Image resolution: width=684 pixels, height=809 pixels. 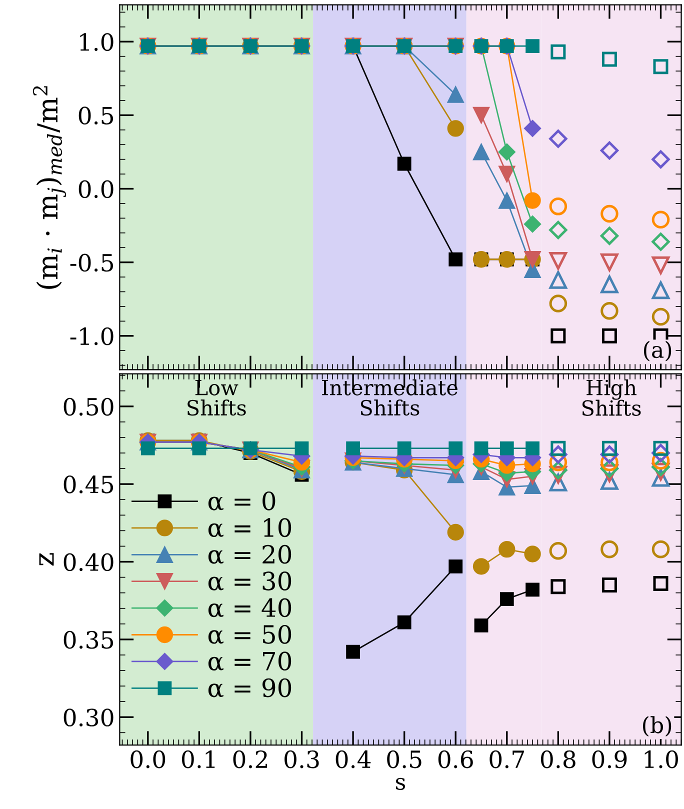 What do you see at coordinates (46, 559) in the screenshot?
I see `y-axis-title: z` at bounding box center [46, 559].